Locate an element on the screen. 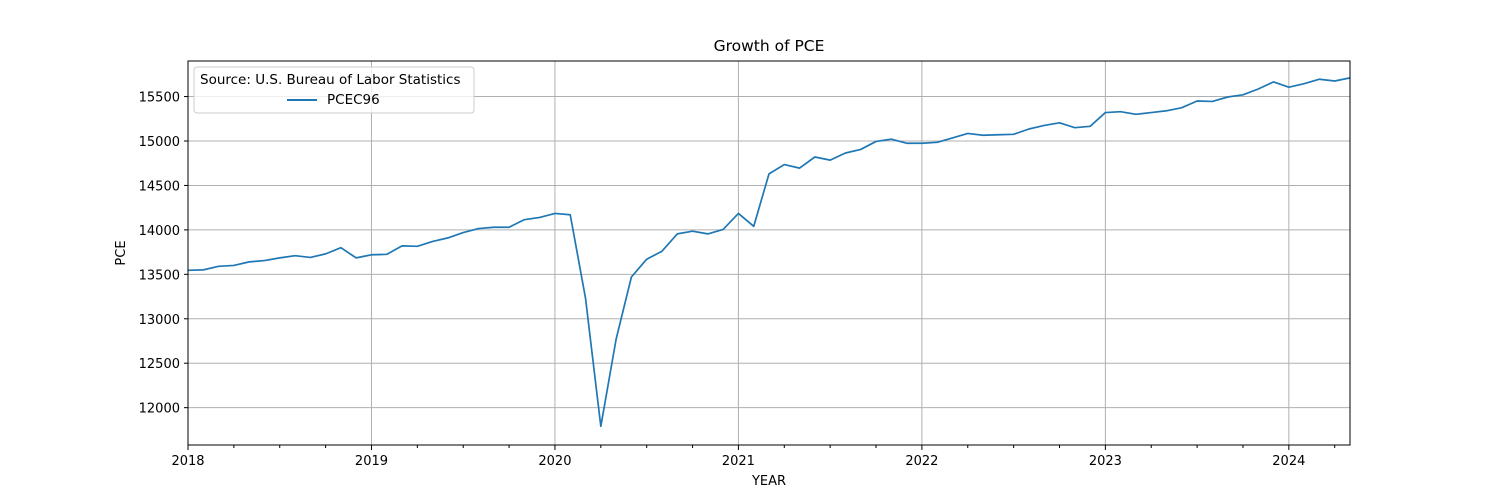 Image resolution: width=1500 pixels, height=500 pixels. chart-title: Growth of PCE is located at coordinates (769, 46).